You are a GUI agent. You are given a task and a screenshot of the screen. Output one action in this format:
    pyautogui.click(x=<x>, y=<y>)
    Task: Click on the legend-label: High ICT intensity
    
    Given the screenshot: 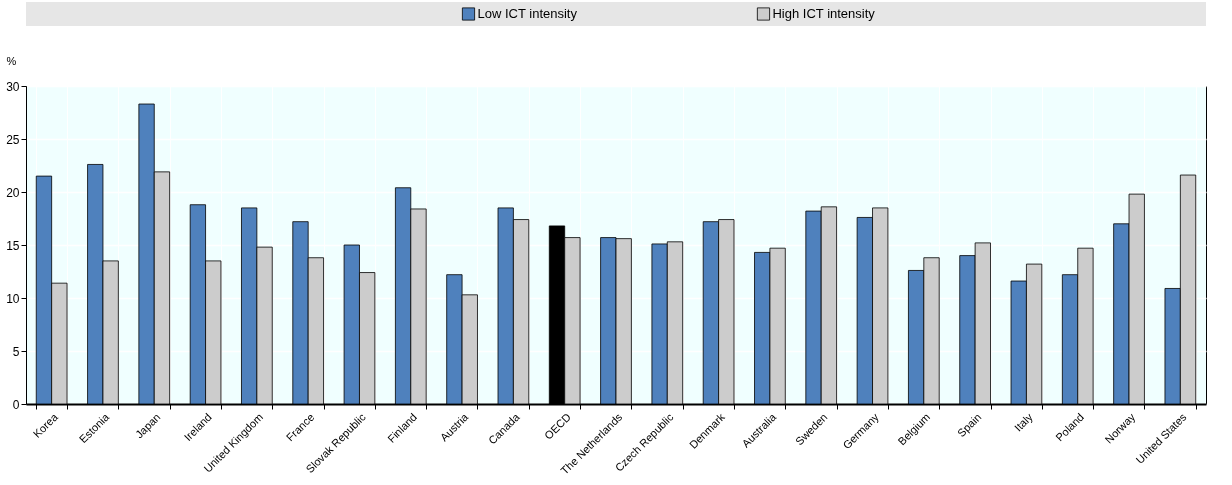 What is the action you would take?
    pyautogui.click(x=824, y=13)
    